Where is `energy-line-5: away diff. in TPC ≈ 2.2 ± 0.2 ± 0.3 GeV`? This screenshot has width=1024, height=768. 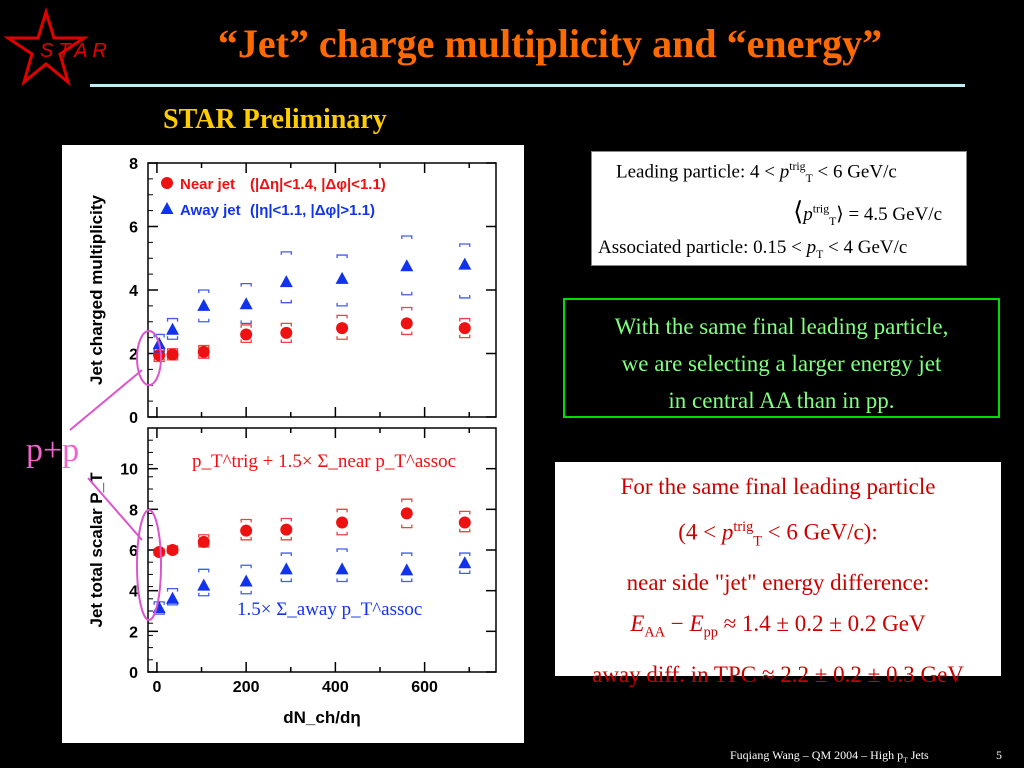 energy-line-5: away diff. in TPC ≈ 2.2 ± 0.2 ± 0.3 GeV is located at coordinates (778, 674).